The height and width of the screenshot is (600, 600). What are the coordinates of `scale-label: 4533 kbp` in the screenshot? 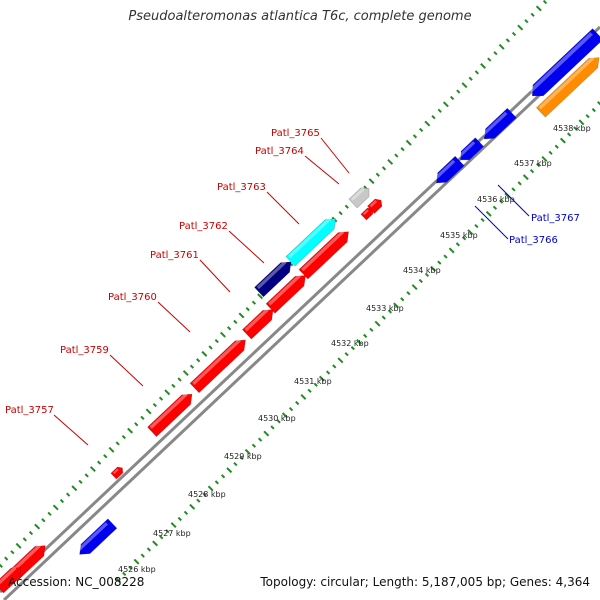 It's located at (385, 308).